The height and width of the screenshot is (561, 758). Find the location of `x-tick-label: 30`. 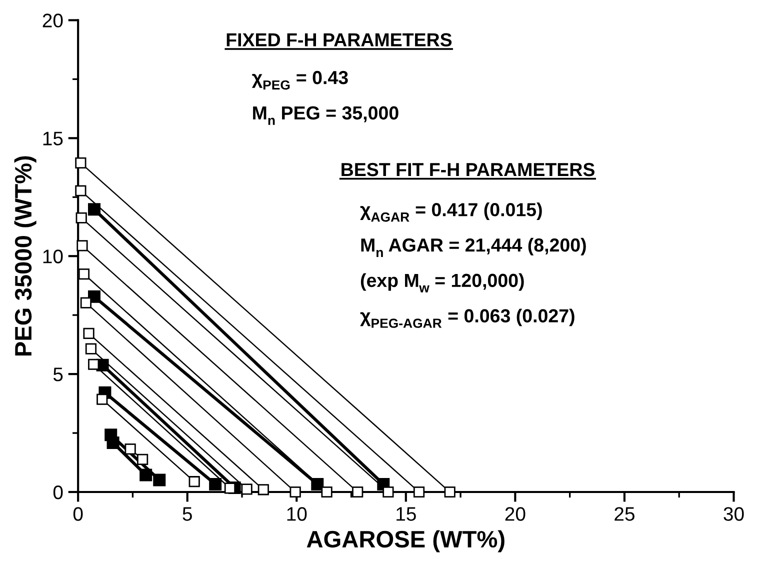

x-tick-label: 30 is located at coordinates (734, 514).